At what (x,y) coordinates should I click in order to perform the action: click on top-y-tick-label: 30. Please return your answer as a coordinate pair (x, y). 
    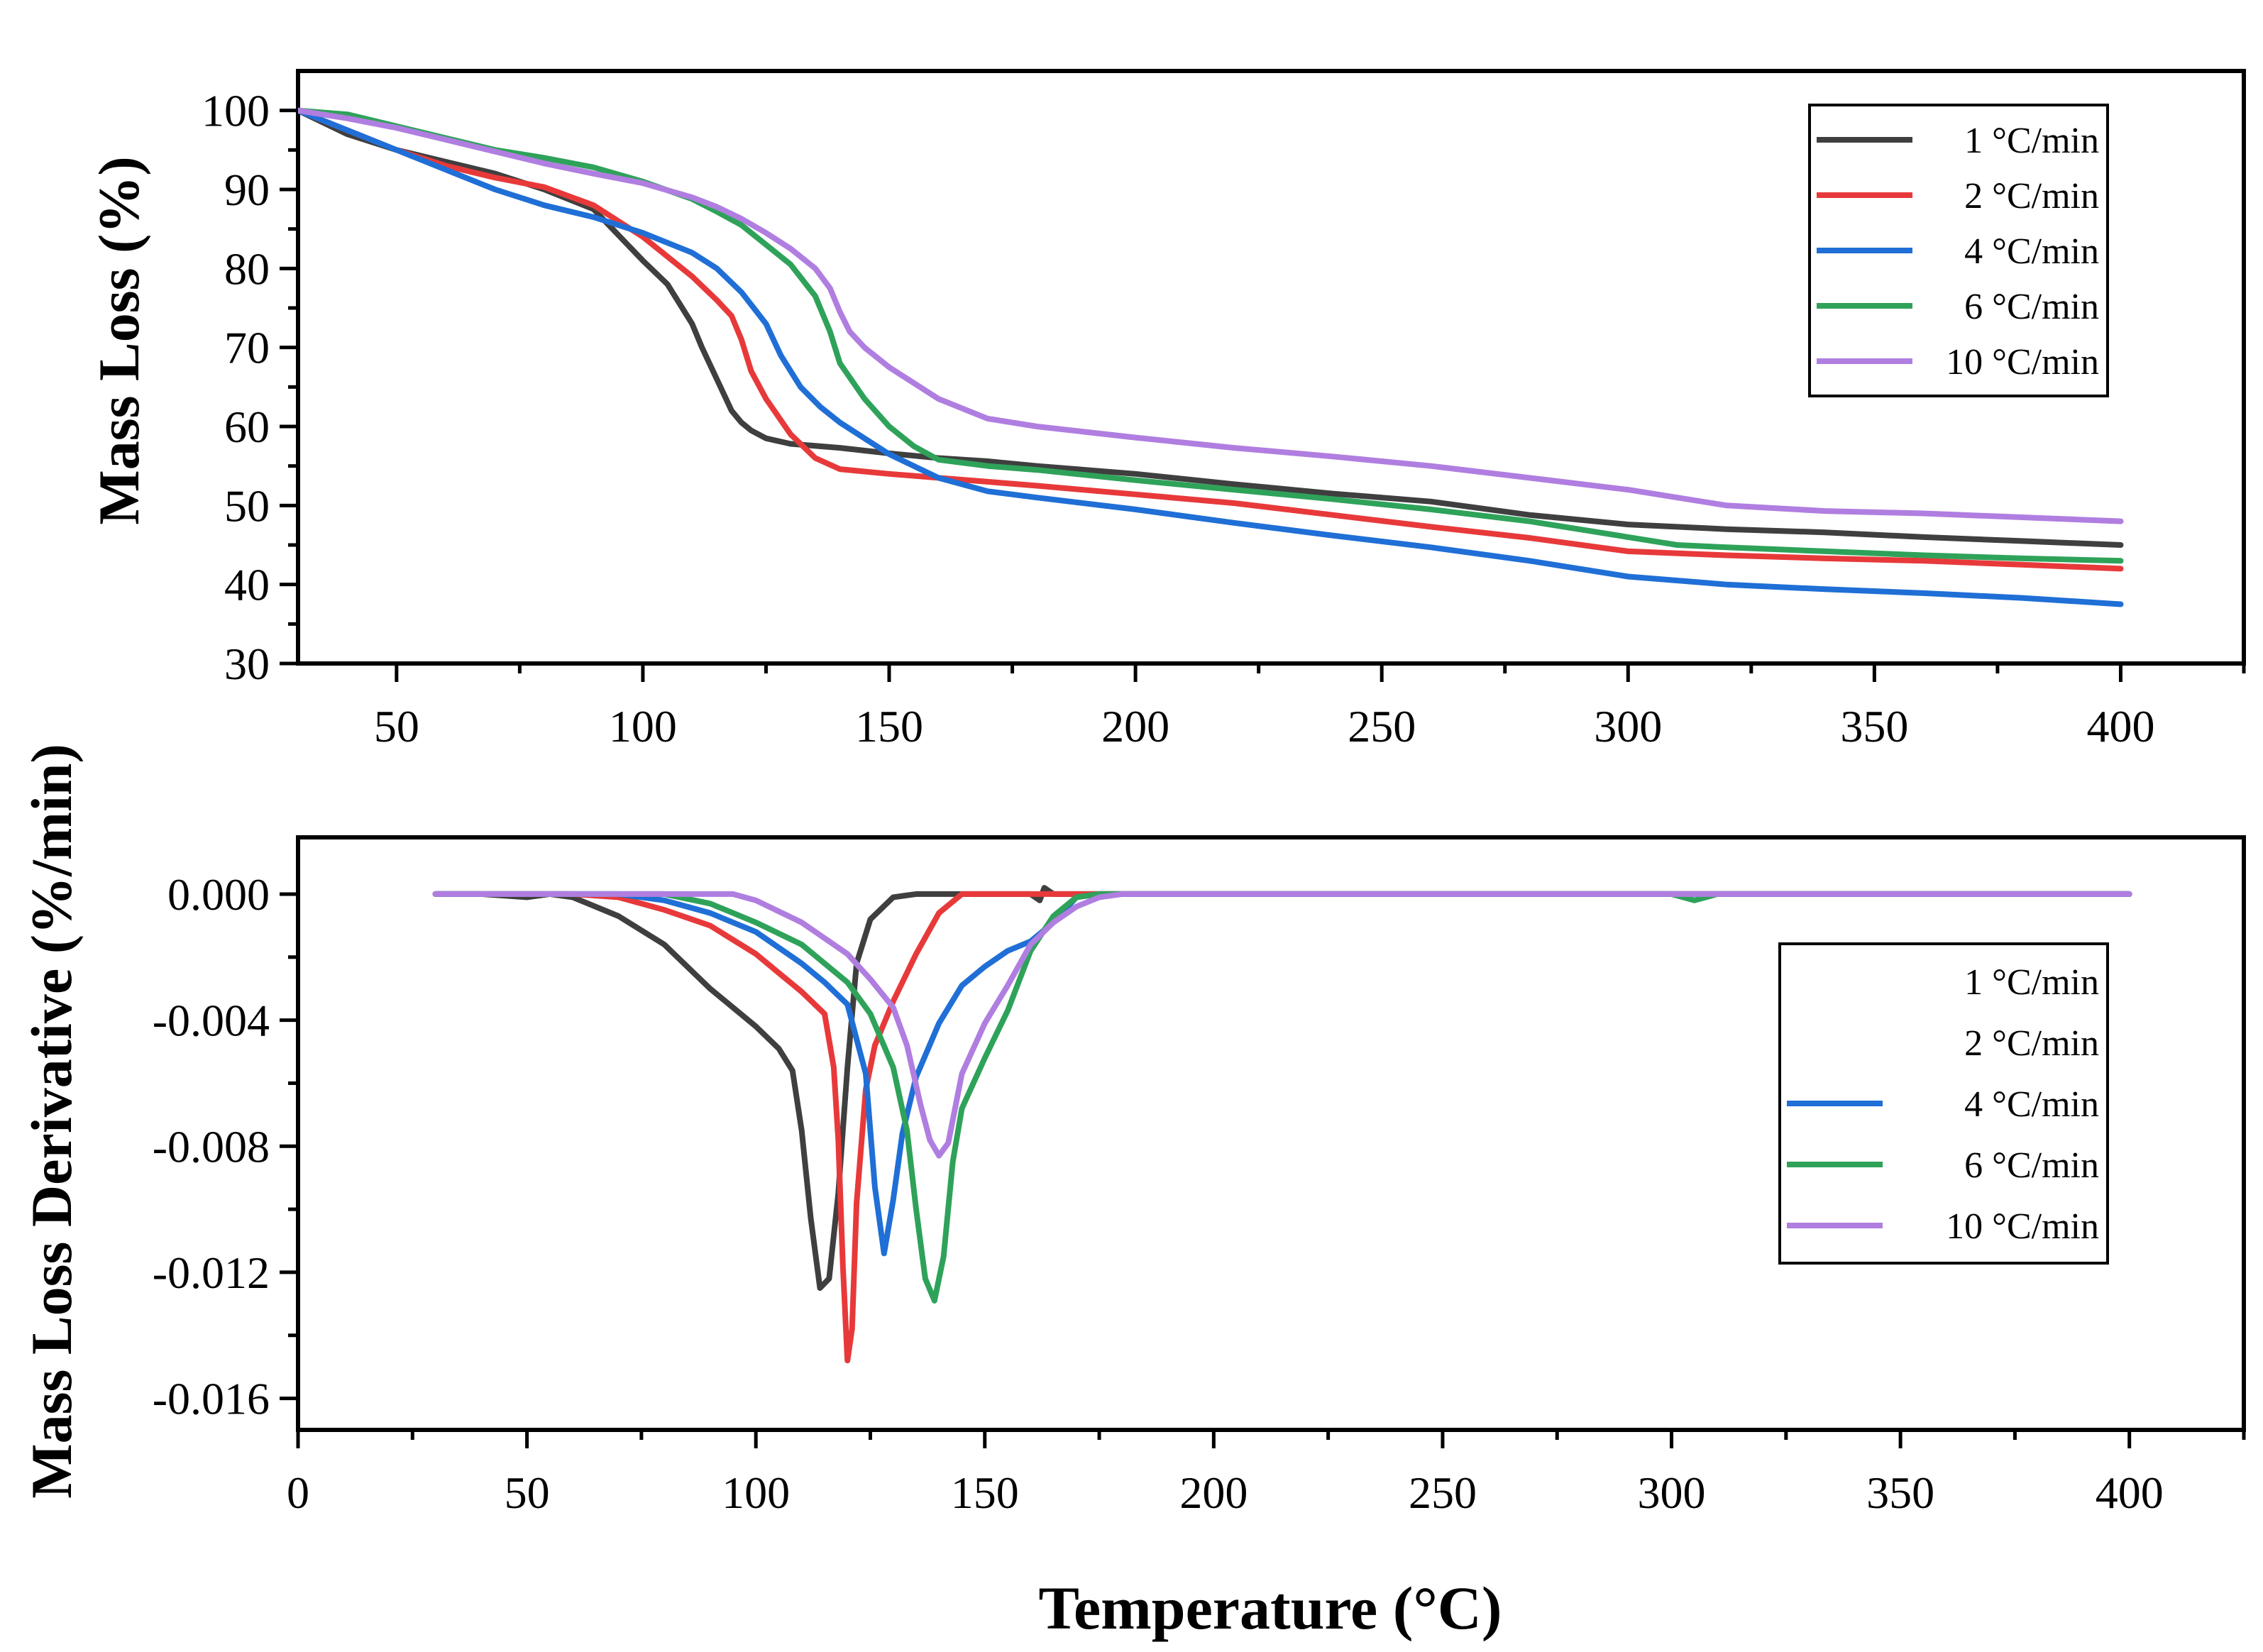
    Looking at the image, I should click on (247, 664).